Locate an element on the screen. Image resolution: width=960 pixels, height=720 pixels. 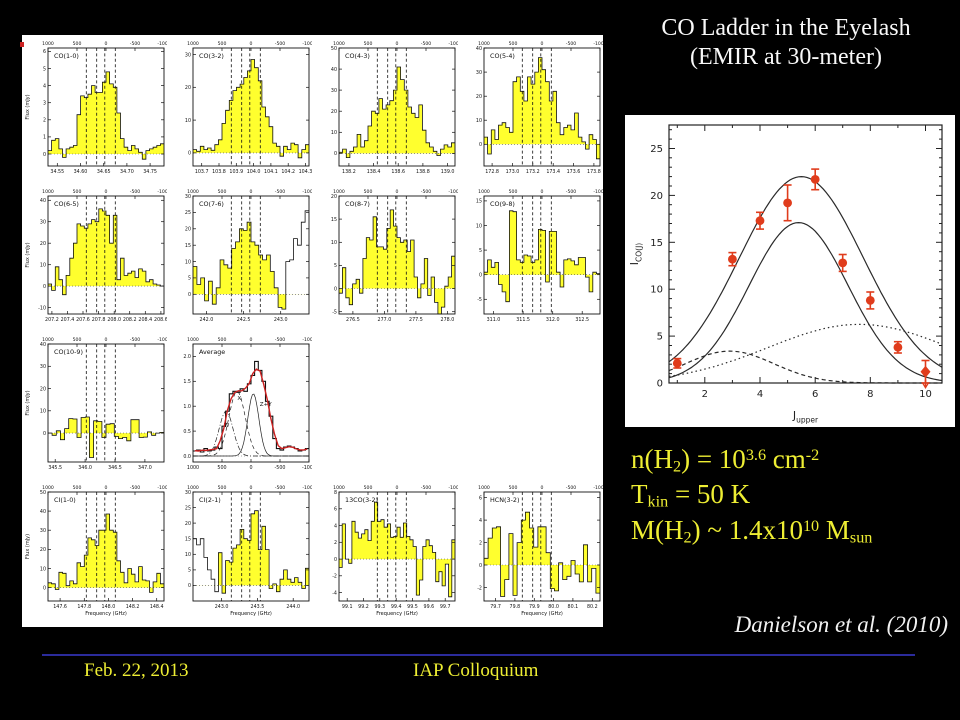
footer-divider is located at coordinates (478, 655).